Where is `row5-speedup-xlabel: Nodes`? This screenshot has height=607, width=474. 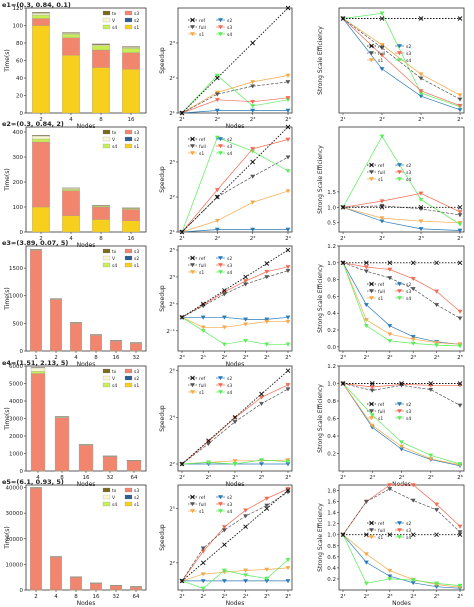
row5-speedup-xlabel: Nodes is located at coordinates (235, 603).